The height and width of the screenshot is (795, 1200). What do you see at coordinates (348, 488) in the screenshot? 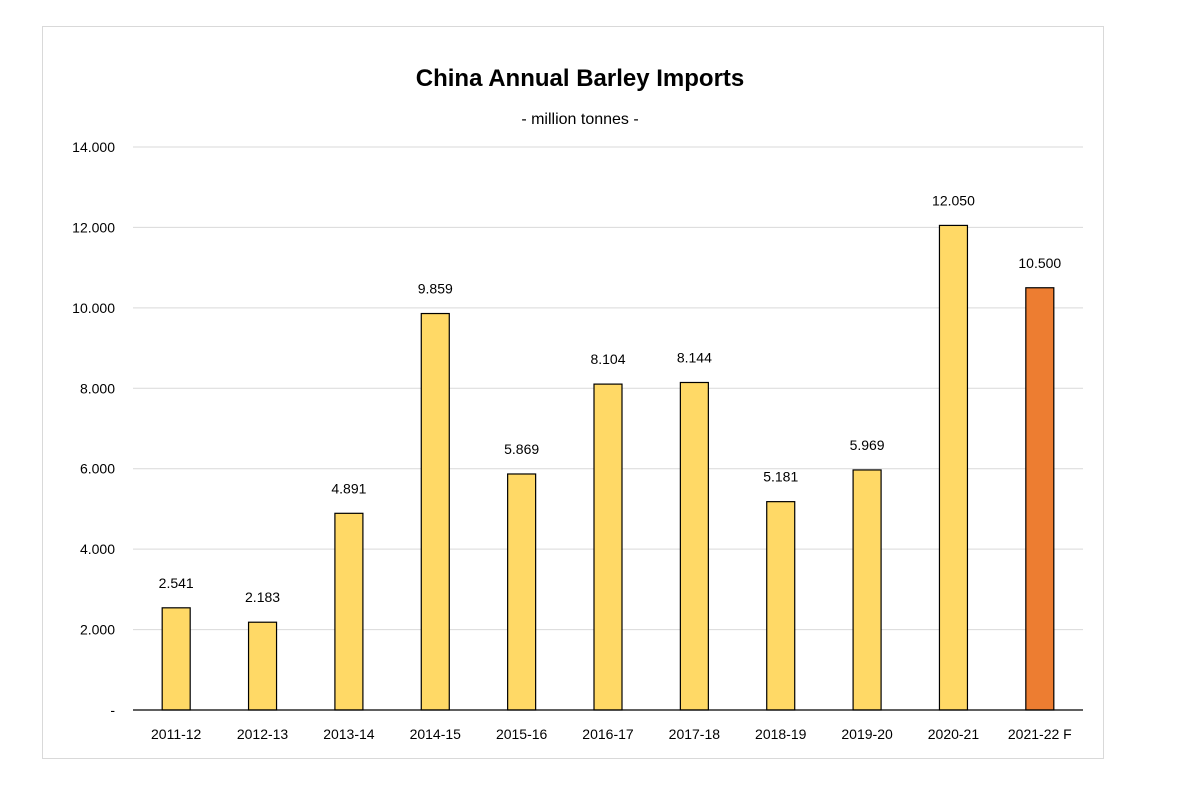
I see `data-label: 4.891` at bounding box center [348, 488].